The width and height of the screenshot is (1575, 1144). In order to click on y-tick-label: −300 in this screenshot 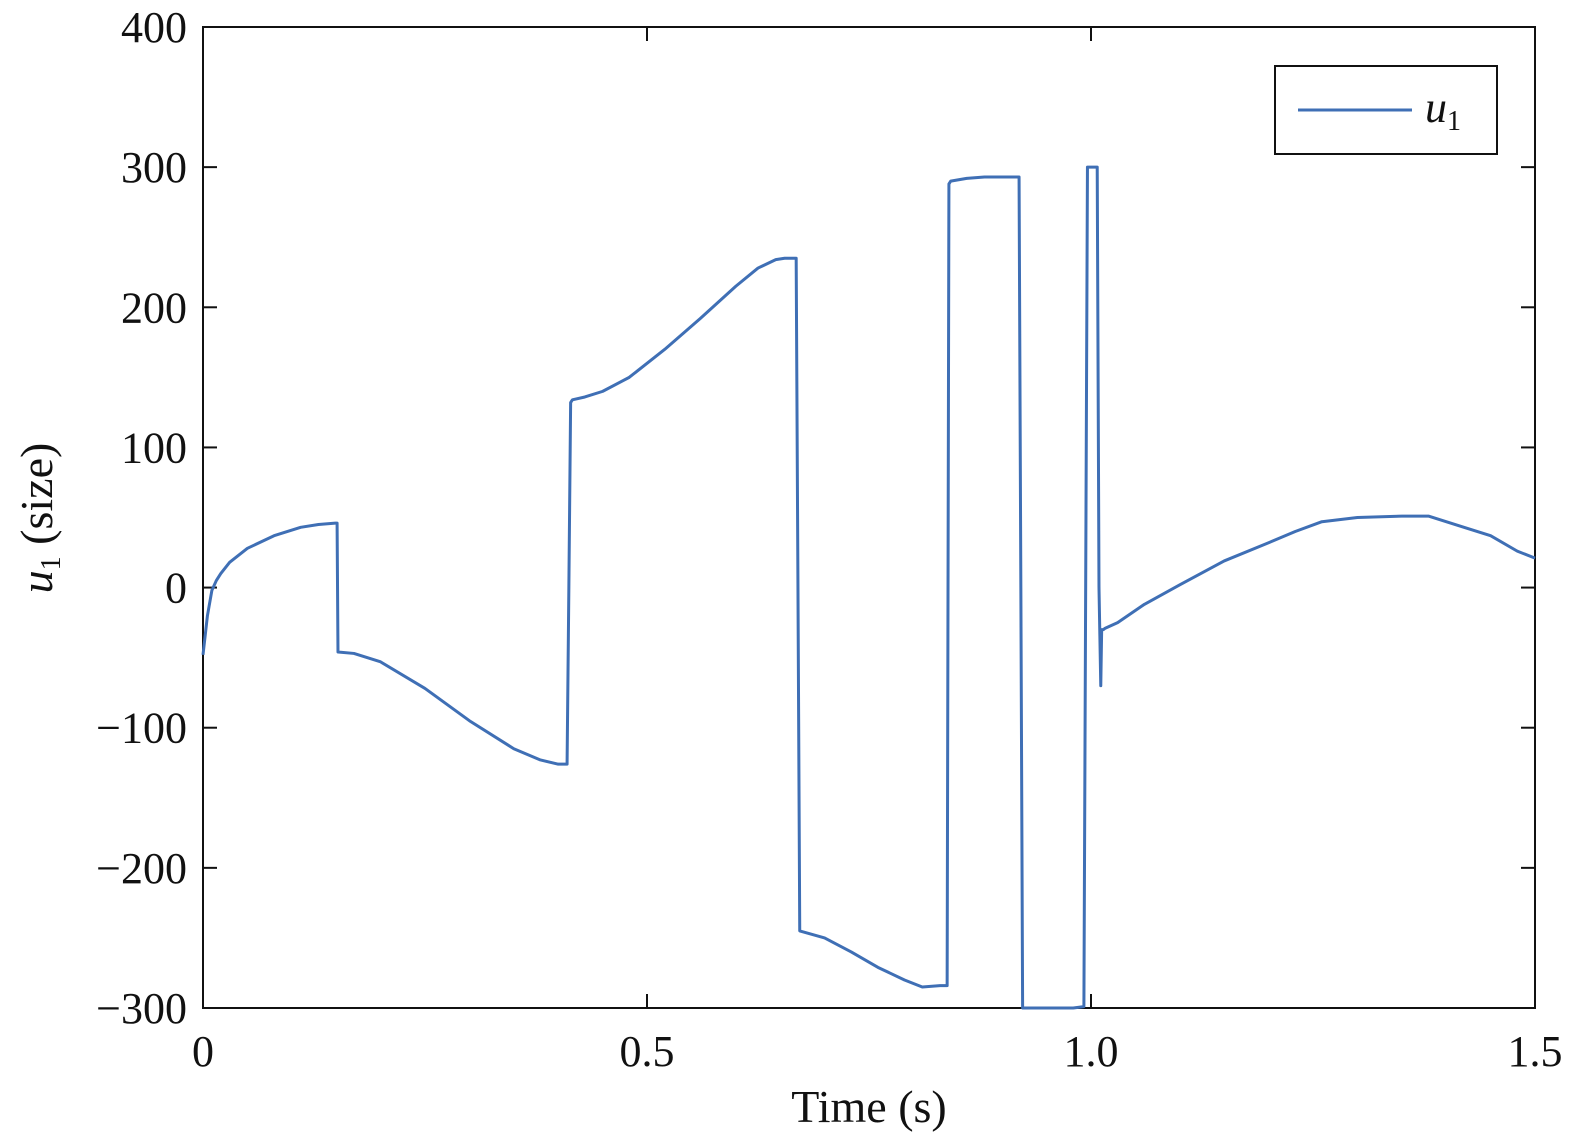, I will do `click(141, 1008)`.